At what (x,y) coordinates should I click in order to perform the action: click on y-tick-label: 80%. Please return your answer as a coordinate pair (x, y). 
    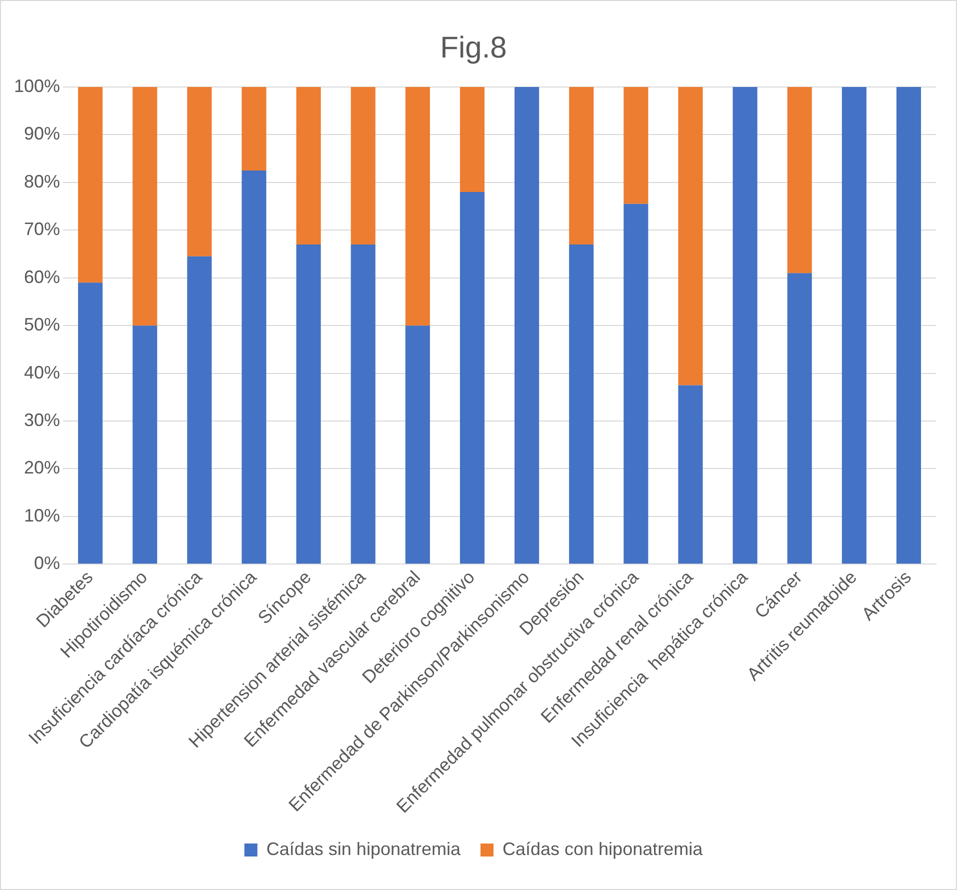
    Looking at the image, I should click on (42, 181).